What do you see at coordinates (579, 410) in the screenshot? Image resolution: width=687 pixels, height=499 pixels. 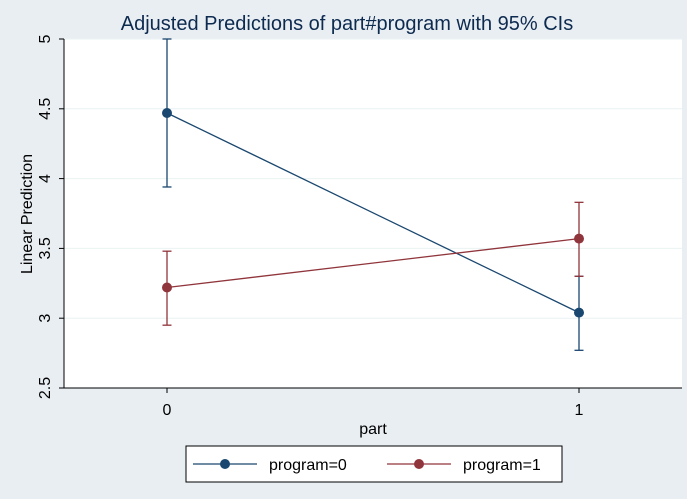 I see `x-tick-label: 1` at bounding box center [579, 410].